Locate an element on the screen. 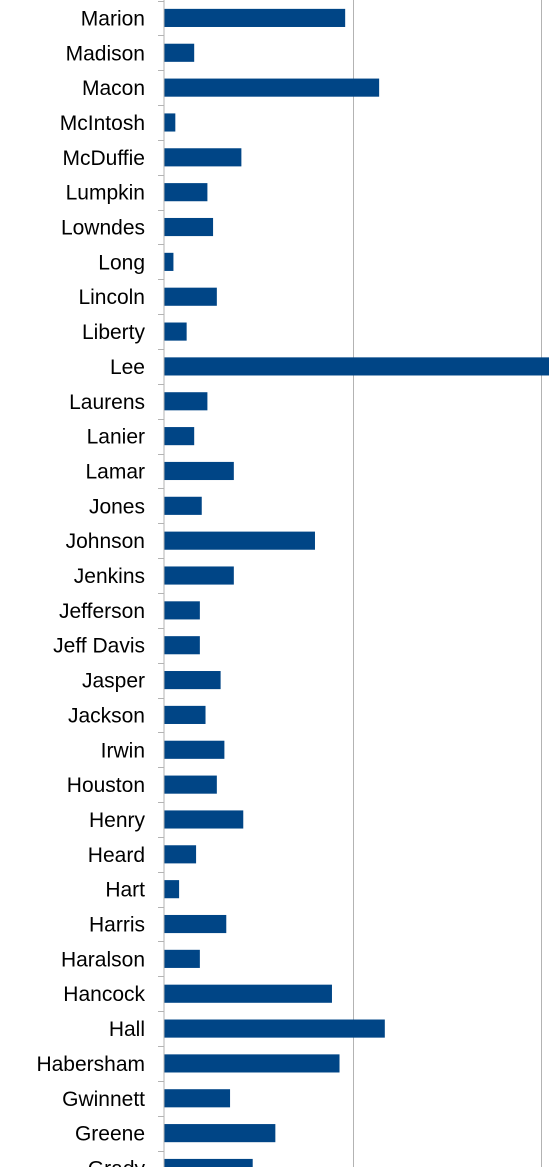 Image resolution: width=549 pixels, height=1167 pixels. bar-long is located at coordinates (169, 261).